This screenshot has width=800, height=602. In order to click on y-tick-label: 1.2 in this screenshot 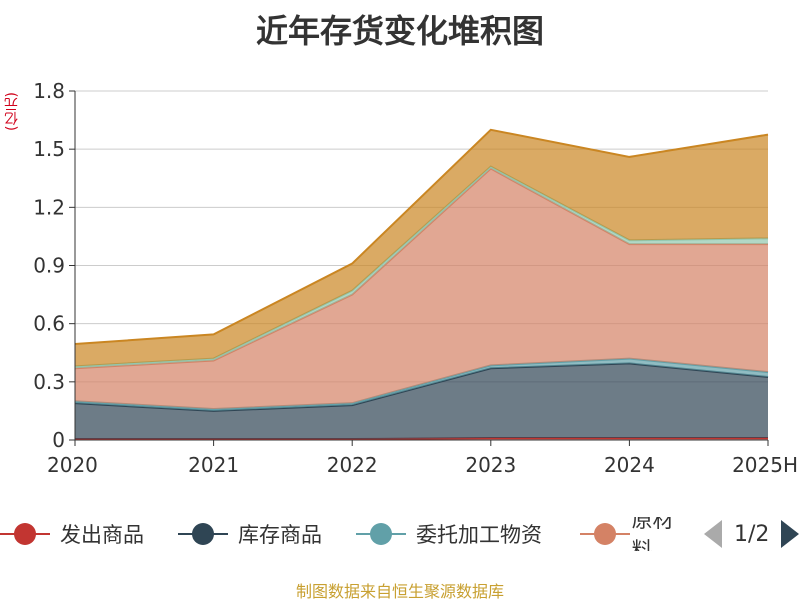, I will do `click(49, 207)`.